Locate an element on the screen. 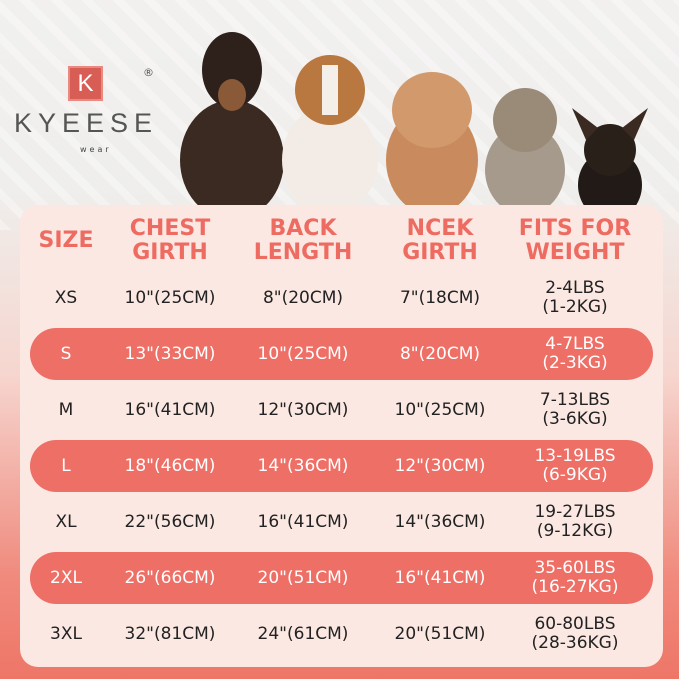 This screenshot has height=679, width=679. header-chest-girth: CHEST GIRTH is located at coordinates (170, 241).